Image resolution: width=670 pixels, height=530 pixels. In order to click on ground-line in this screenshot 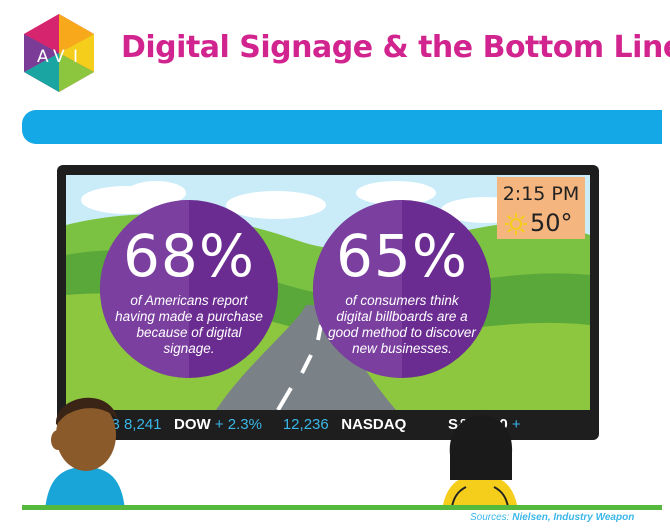, I will do `click(342, 507)`.